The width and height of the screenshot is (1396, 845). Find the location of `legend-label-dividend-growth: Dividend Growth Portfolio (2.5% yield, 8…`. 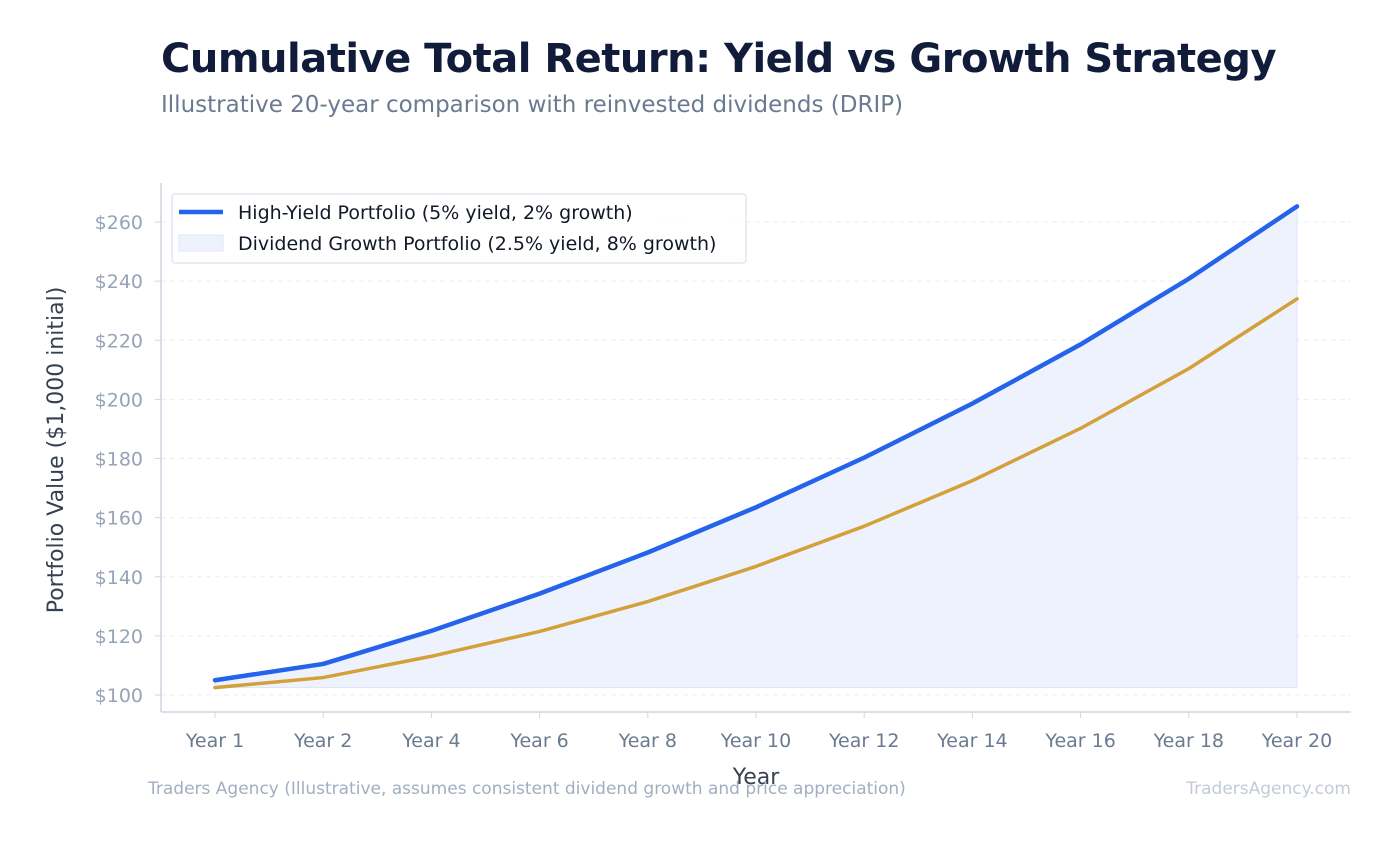

legend-label-dividend-growth: Dividend Growth Portfolio (2.5% yield, 8… is located at coordinates (477, 244).